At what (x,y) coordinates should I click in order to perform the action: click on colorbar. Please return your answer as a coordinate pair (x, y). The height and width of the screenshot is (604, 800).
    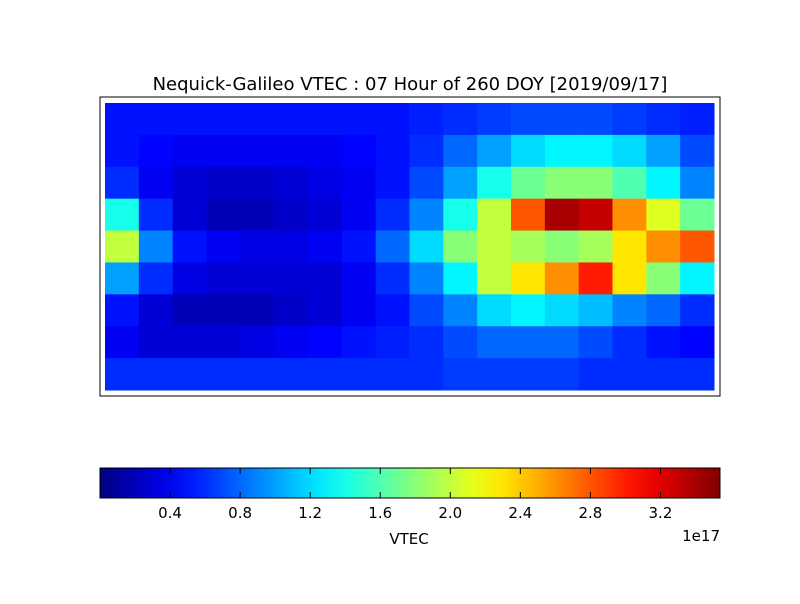
    Looking at the image, I should click on (410, 483).